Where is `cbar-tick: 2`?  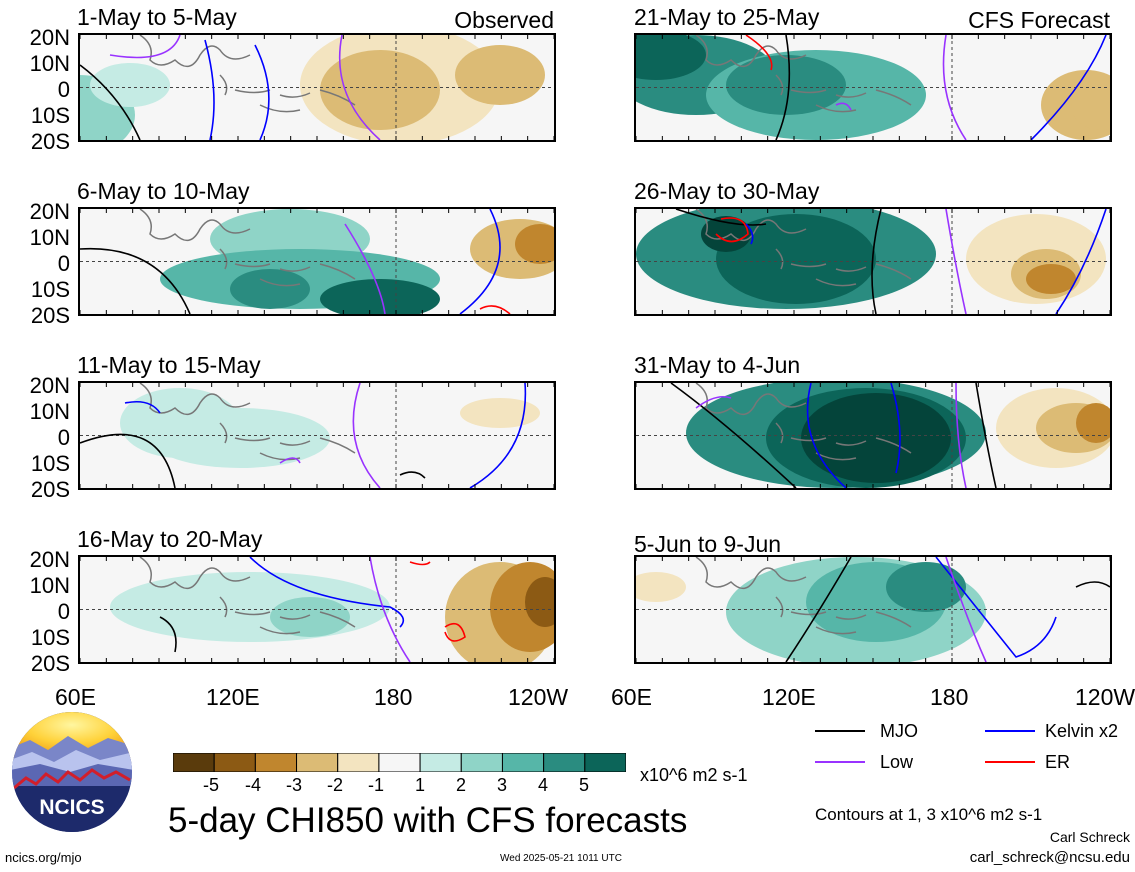 cbar-tick: 2 is located at coordinates (460, 785).